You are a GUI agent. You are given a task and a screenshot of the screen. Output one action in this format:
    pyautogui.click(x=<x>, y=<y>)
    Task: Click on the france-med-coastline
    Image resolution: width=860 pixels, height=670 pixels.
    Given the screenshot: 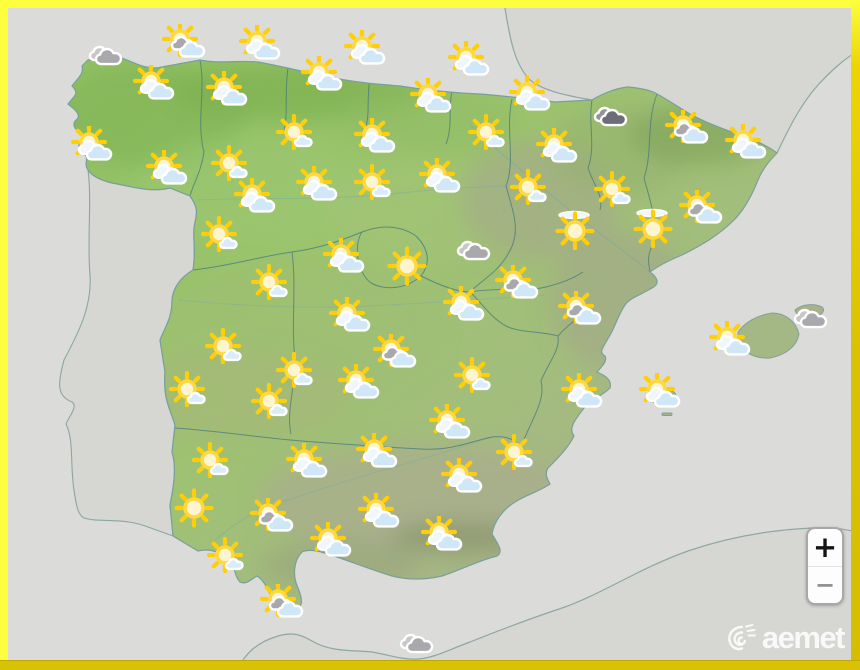 What is the action you would take?
    pyautogui.click(x=818, y=101)
    